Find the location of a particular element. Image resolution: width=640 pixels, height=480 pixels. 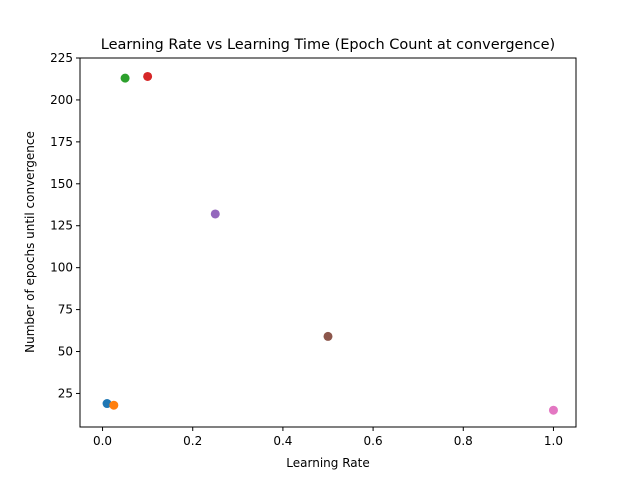

y-tick-label: 200 is located at coordinates (61, 100).